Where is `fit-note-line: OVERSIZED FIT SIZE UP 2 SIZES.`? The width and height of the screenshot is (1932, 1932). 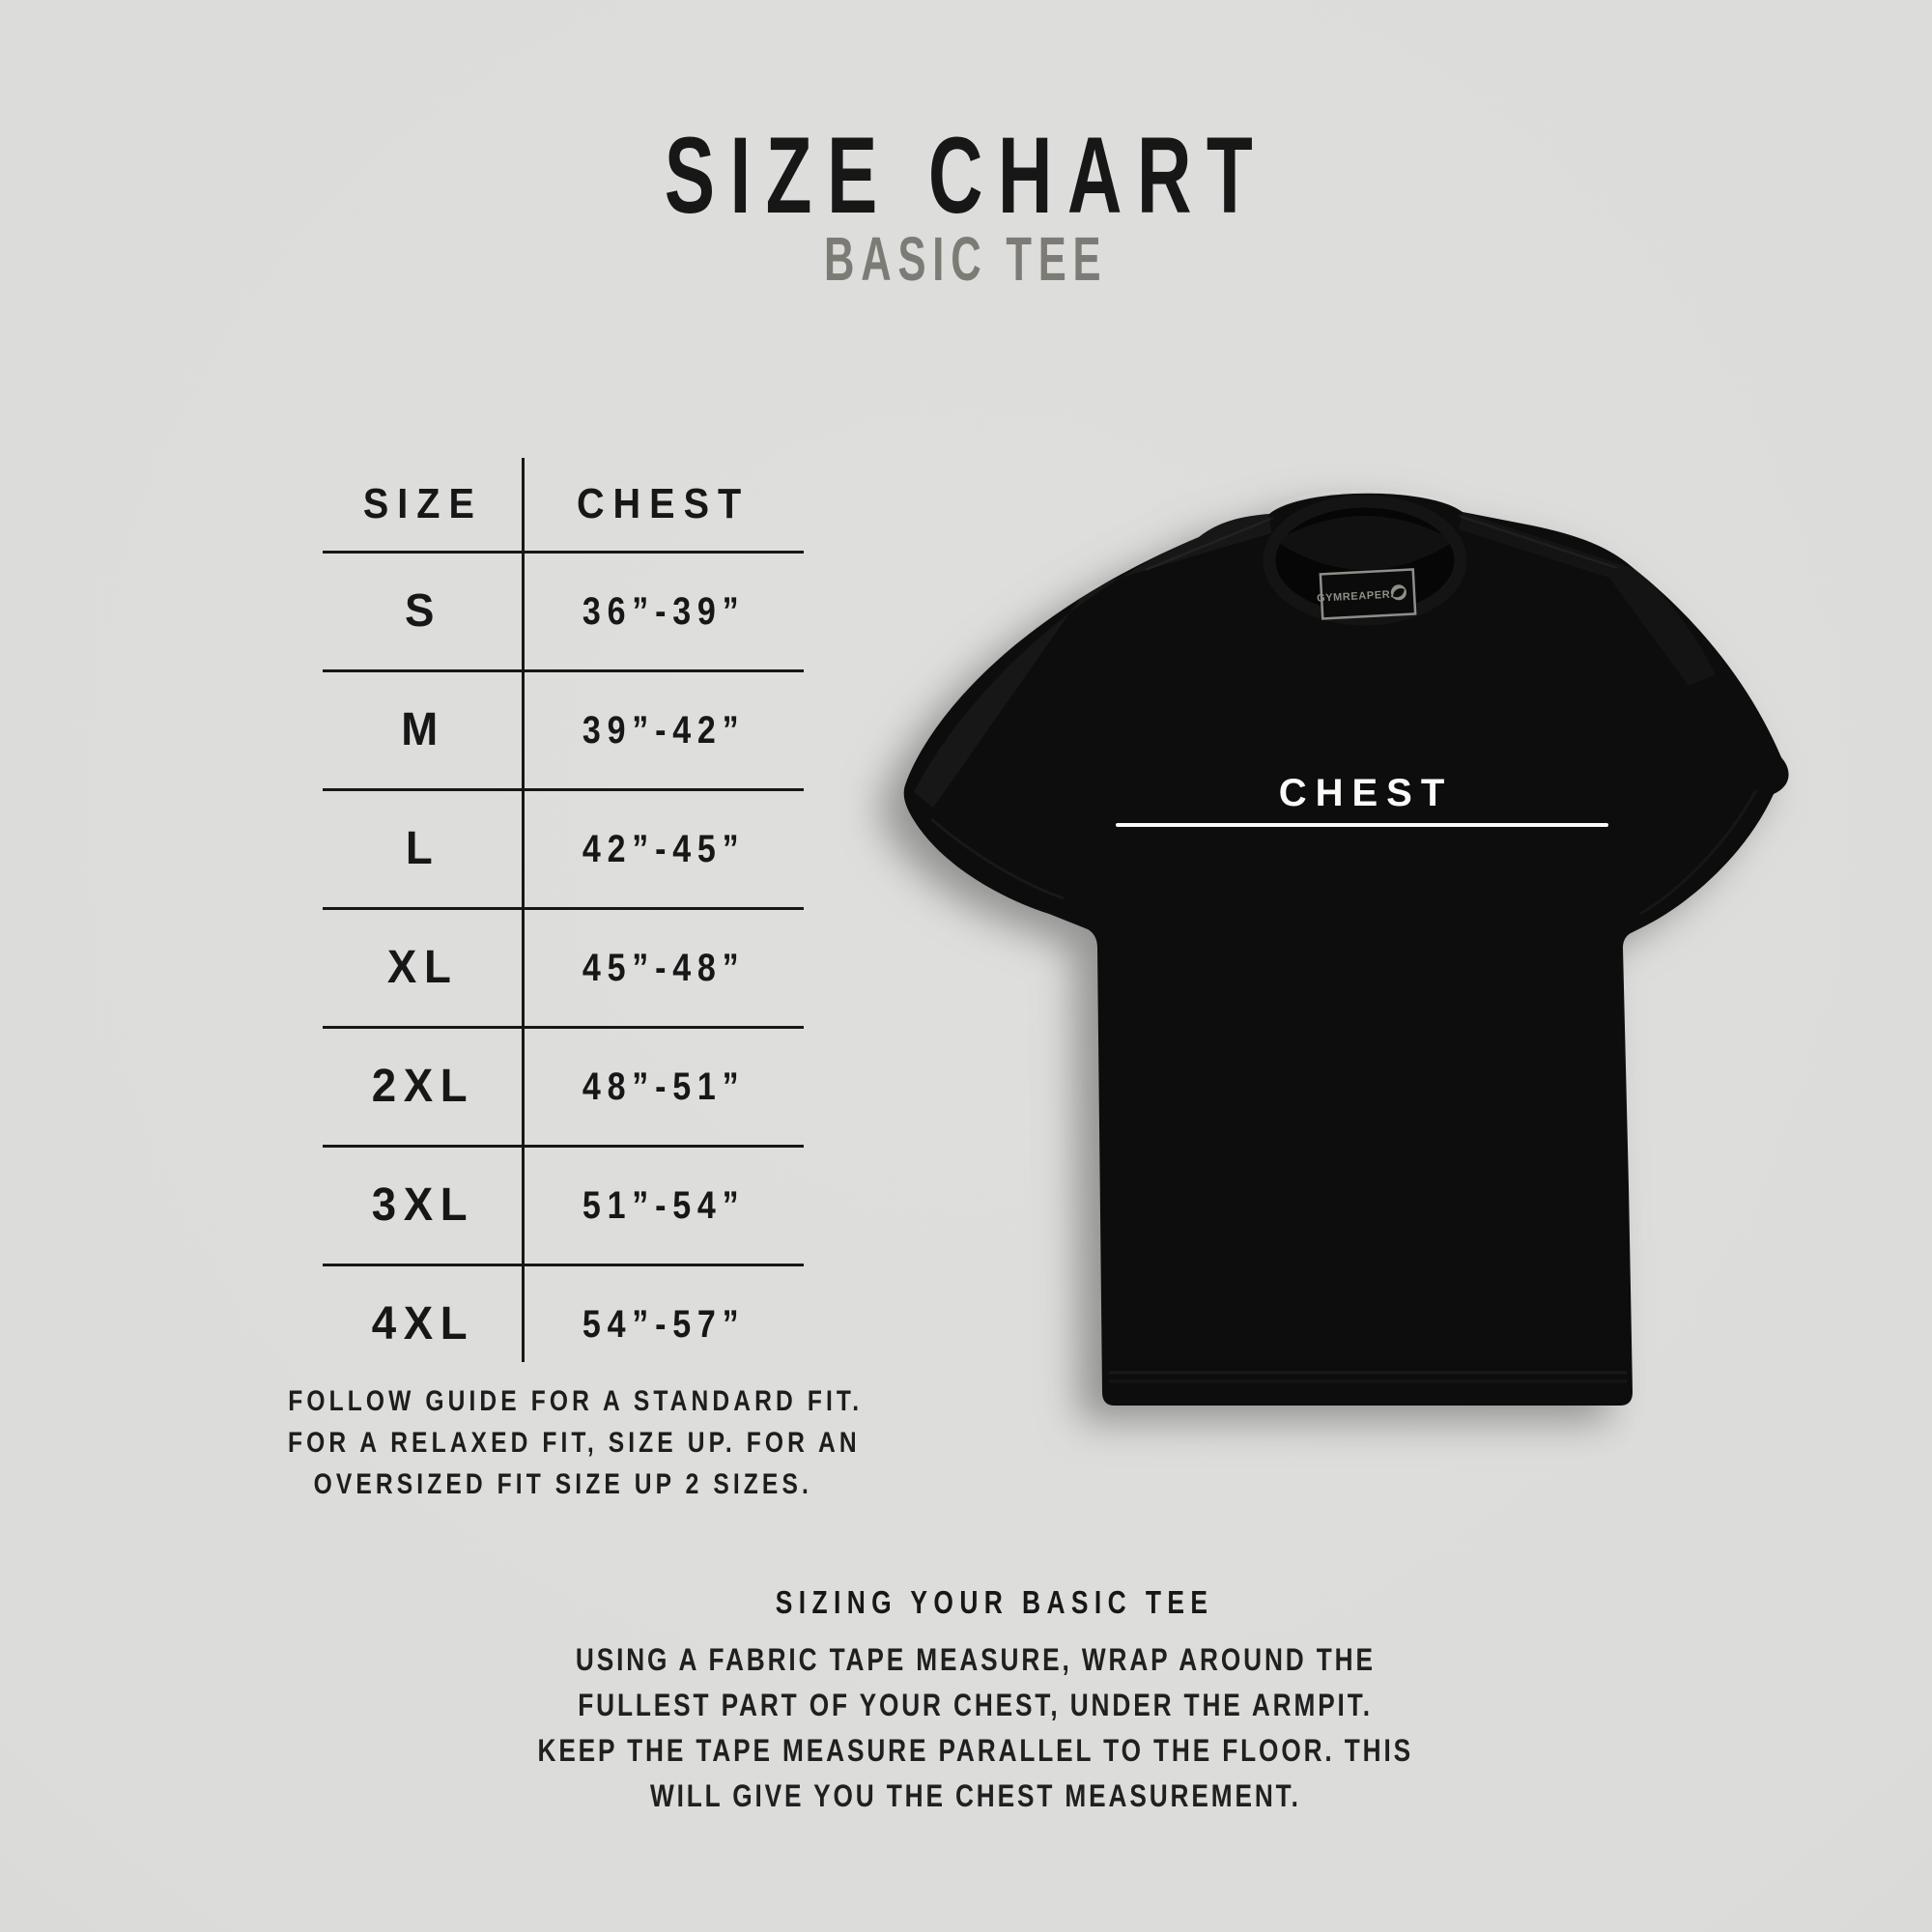
fit-note-line: OVERSIZED FIT SIZE UP 2 SIZES. is located at coordinates (563, 1484).